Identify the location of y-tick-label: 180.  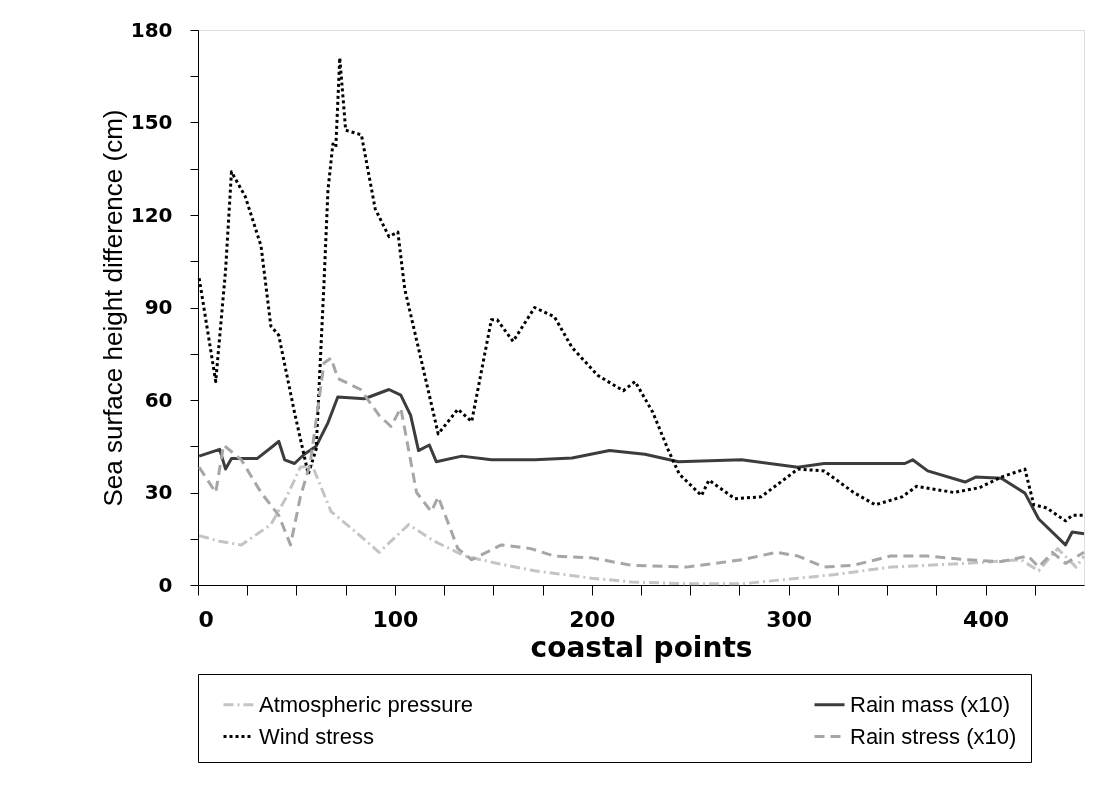
(151, 29).